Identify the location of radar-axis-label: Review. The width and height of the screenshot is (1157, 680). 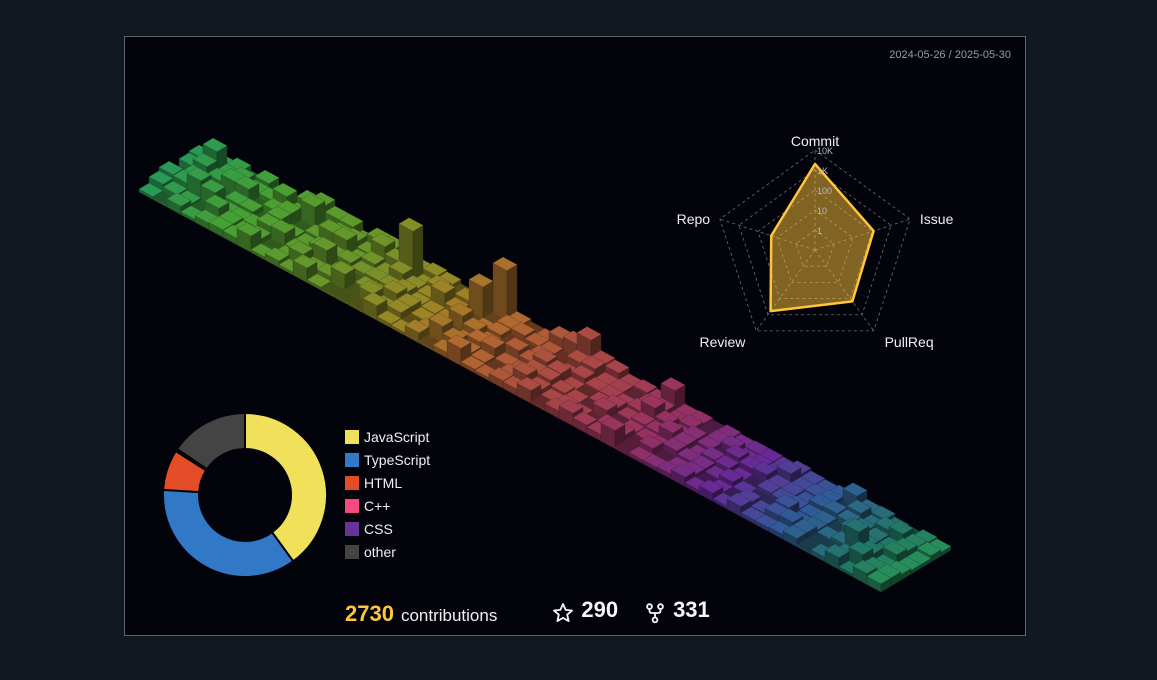
(723, 342).